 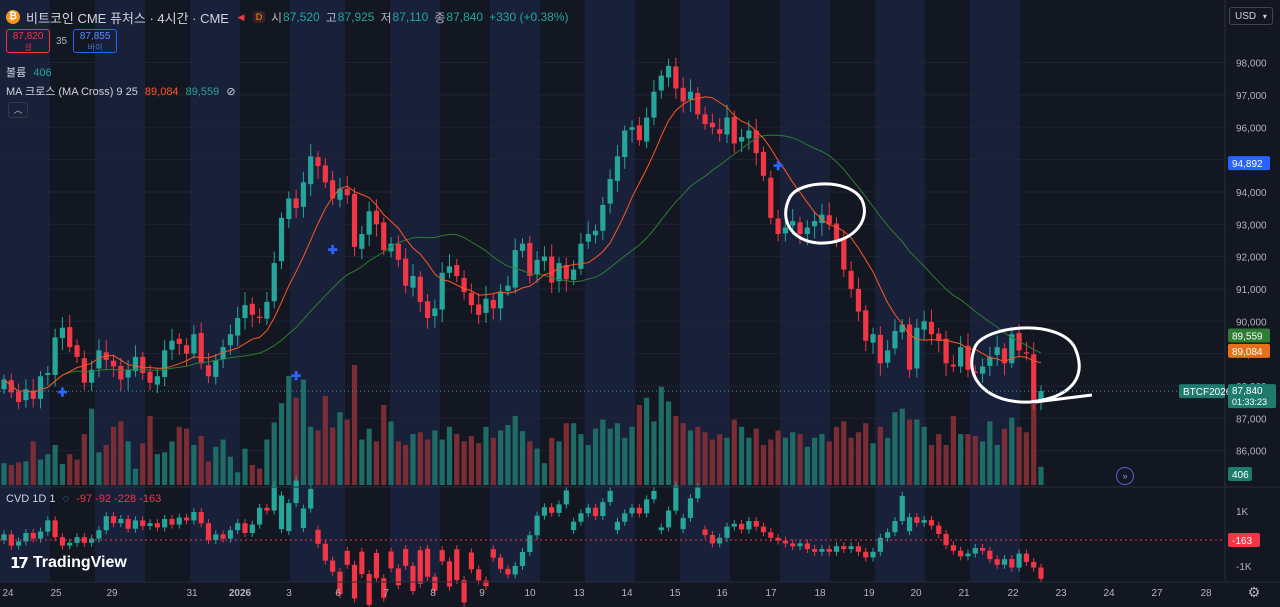 What do you see at coordinates (29, 72) in the screenshot?
I see `volume-legend: 볼륨 406` at bounding box center [29, 72].